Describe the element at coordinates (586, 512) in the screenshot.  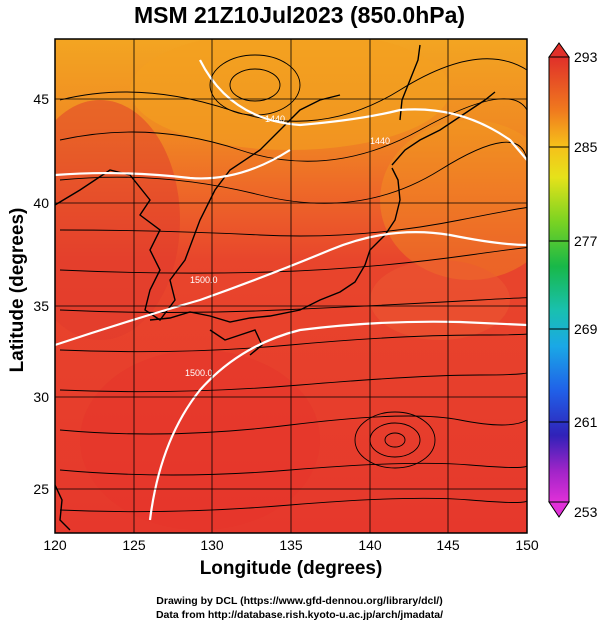
I see `colorbar-label: 253` at that location.